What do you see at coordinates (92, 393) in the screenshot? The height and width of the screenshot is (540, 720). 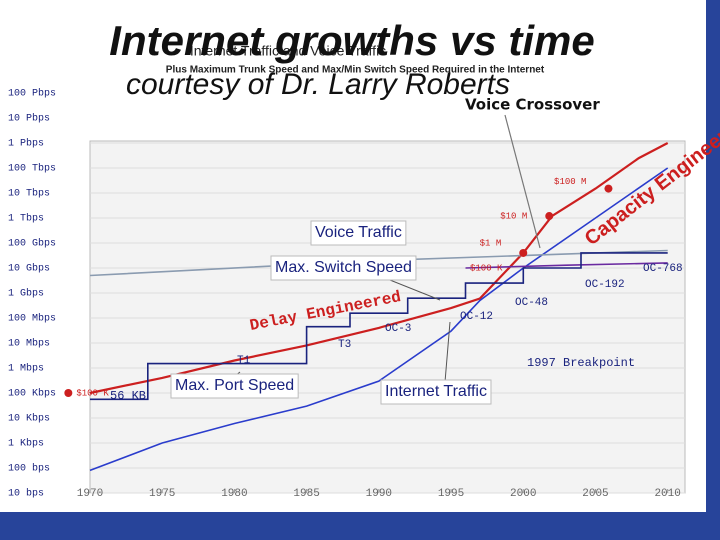 I see `price-label: $100 K` at bounding box center [92, 393].